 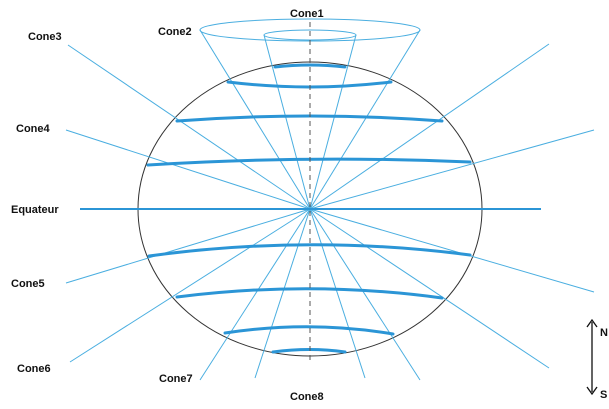 I want to click on cone4-line-left, so click(x=188, y=169).